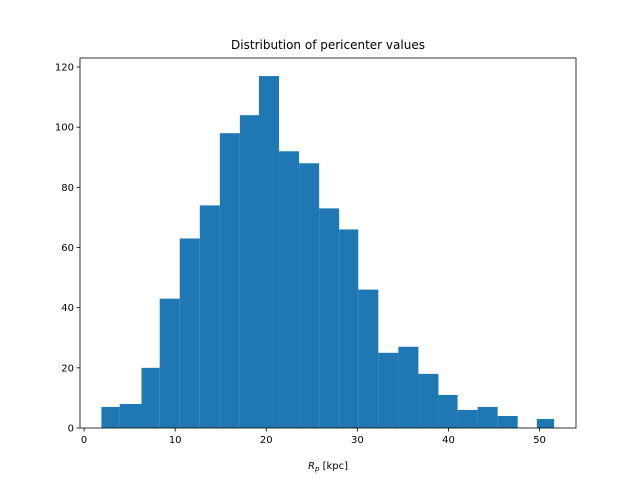 This screenshot has height=480, width=640. What do you see at coordinates (317, 469) in the screenshot?
I see `x-axis-label-subscript: p` at bounding box center [317, 469].